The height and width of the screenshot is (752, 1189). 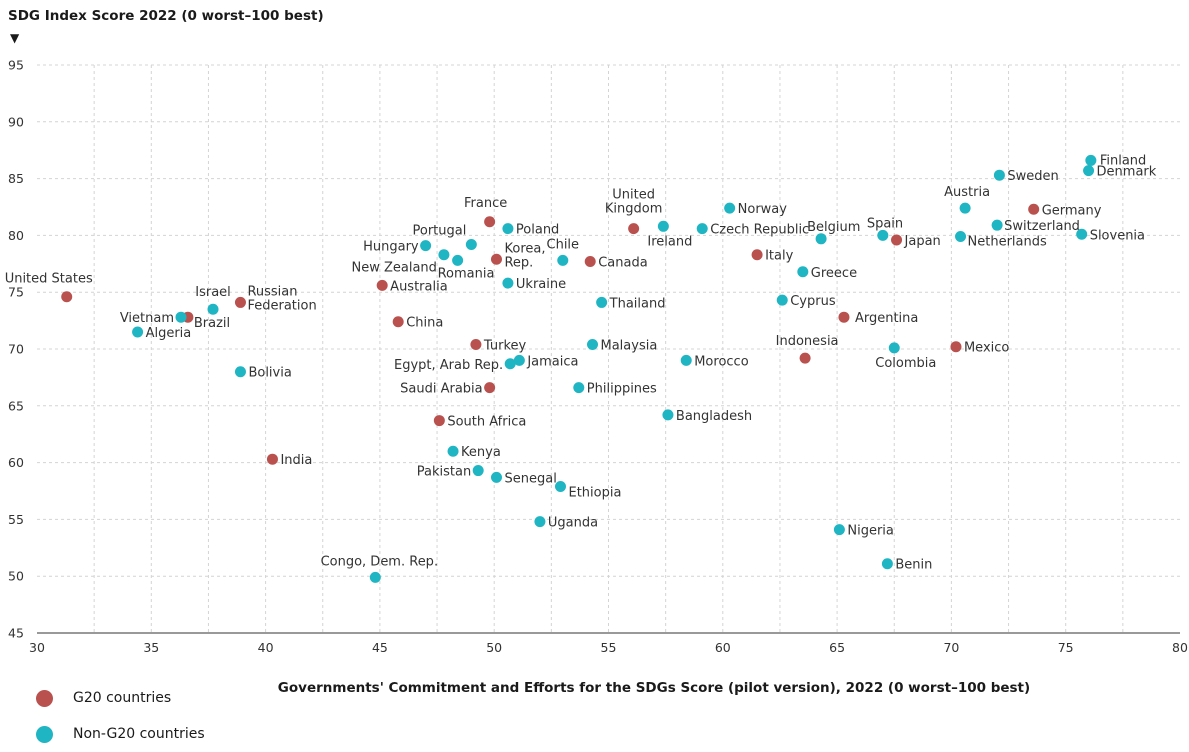 What do you see at coordinates (16, 178) in the screenshot?
I see `y-tick-label: 85` at bounding box center [16, 178].